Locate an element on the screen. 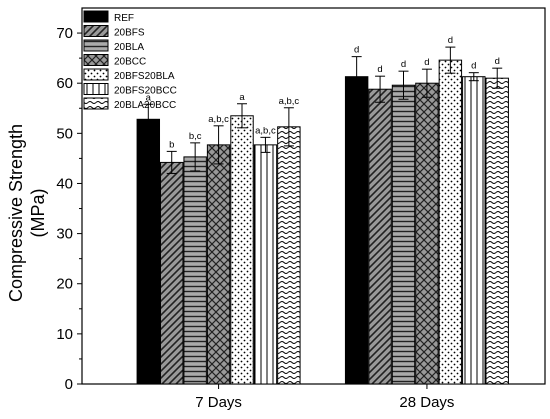 The width and height of the screenshot is (550, 419). y-tick-label: 10 is located at coordinates (64, 334).